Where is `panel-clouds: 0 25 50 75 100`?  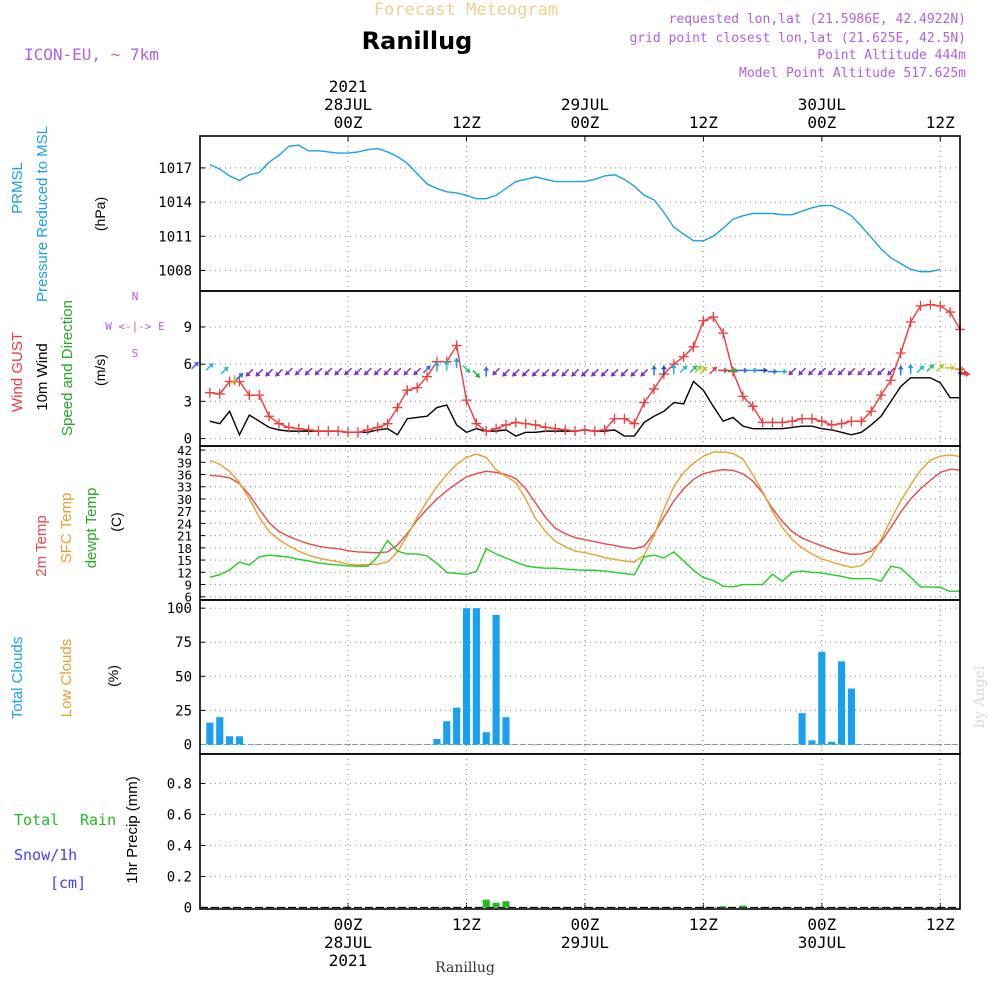 panel-clouds: 0 25 50 75 100 is located at coordinates (564, 677).